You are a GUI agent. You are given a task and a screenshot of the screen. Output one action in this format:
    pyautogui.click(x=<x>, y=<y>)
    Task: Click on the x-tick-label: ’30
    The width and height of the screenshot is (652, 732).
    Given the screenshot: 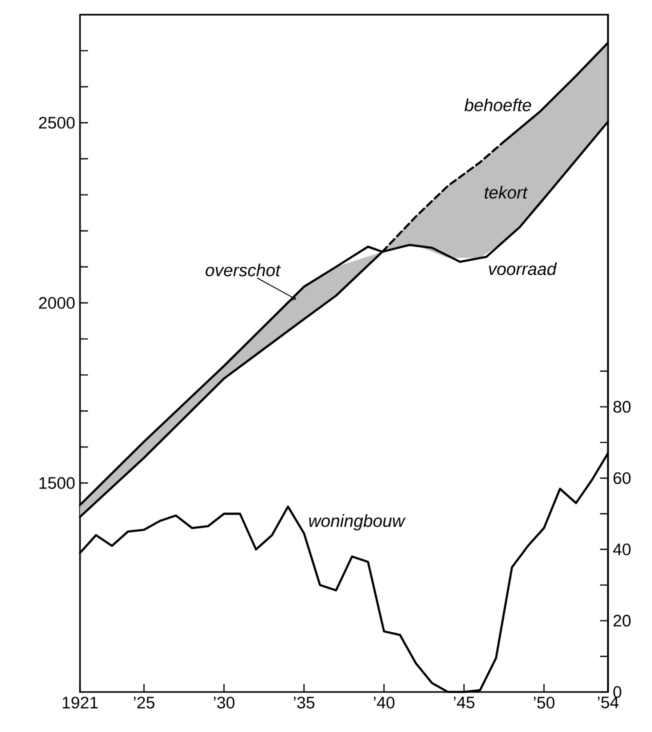 What is the action you would take?
    pyautogui.click(x=224, y=702)
    